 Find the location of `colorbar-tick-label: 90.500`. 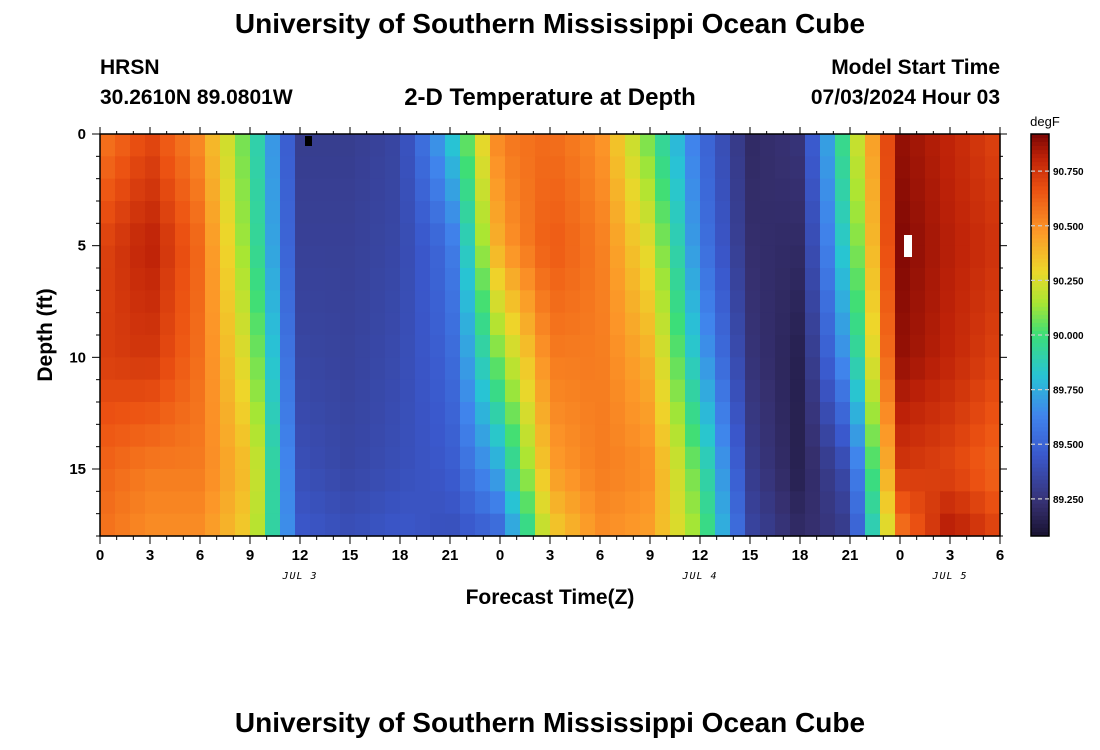

colorbar-tick-label: 90.500 is located at coordinates (1068, 227).